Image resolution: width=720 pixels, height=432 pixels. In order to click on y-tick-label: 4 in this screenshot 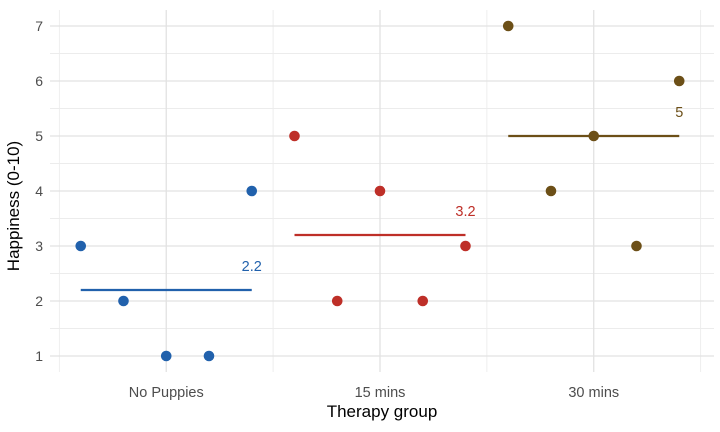, I will do `click(39, 191)`.